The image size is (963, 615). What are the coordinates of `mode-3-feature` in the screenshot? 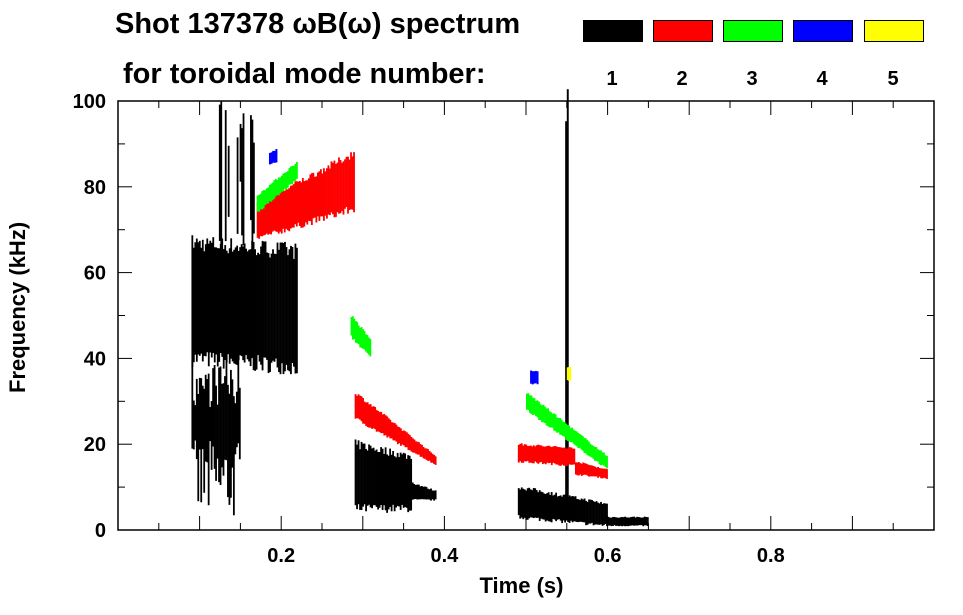 It's located at (567, 431).